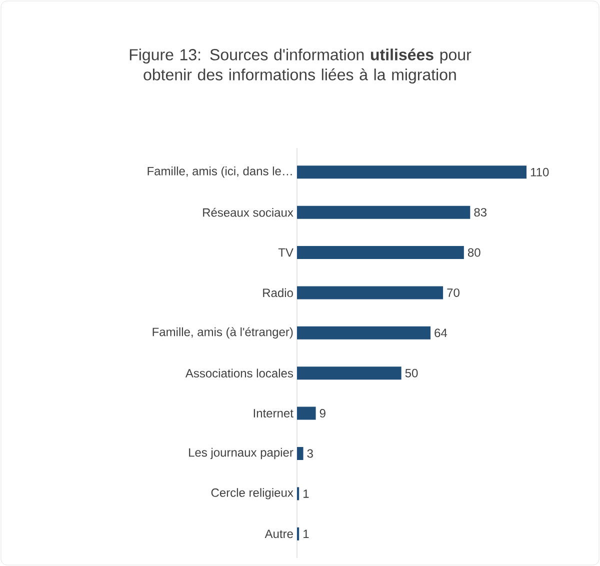 This screenshot has height=566, width=600. Describe the element at coordinates (278, 293) in the screenshot. I see `y-tick-label: Radio` at that location.